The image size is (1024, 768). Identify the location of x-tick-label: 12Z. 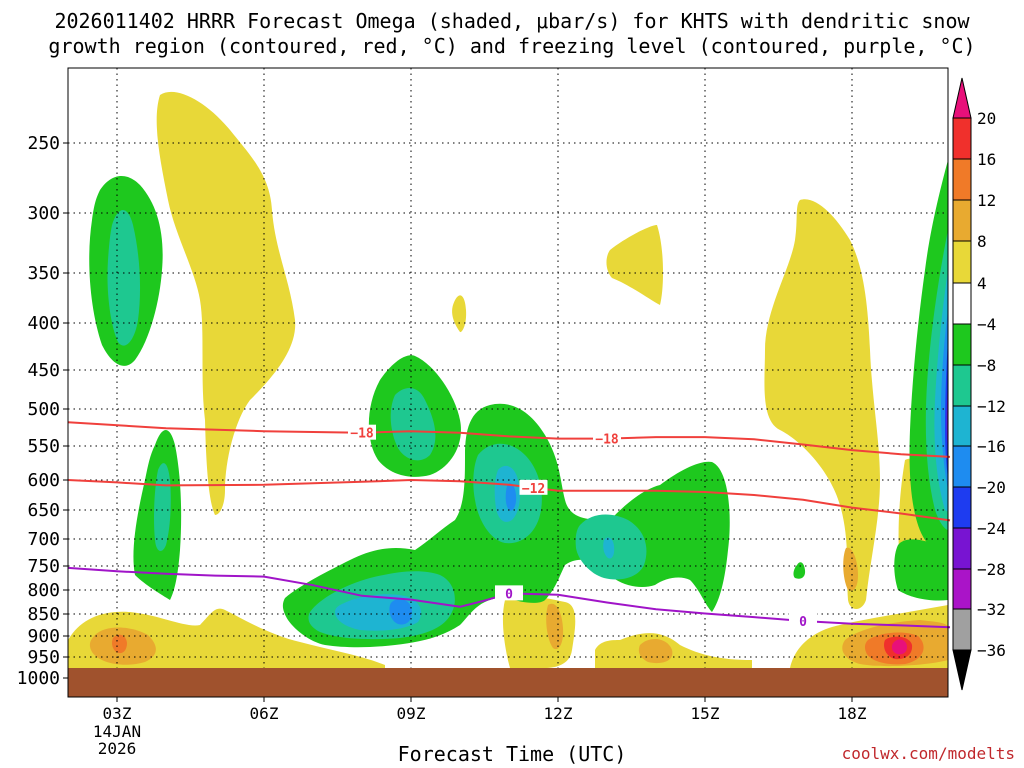
(558, 713).